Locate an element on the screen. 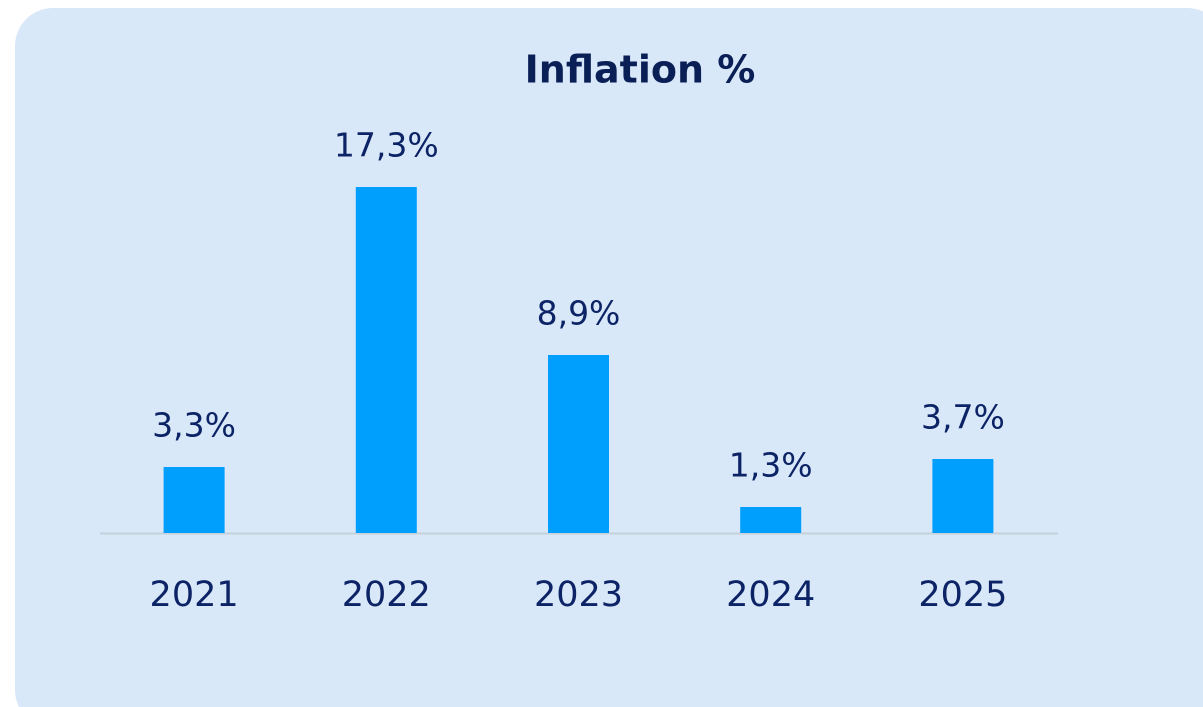  chart-title: Inflation % is located at coordinates (640, 70).